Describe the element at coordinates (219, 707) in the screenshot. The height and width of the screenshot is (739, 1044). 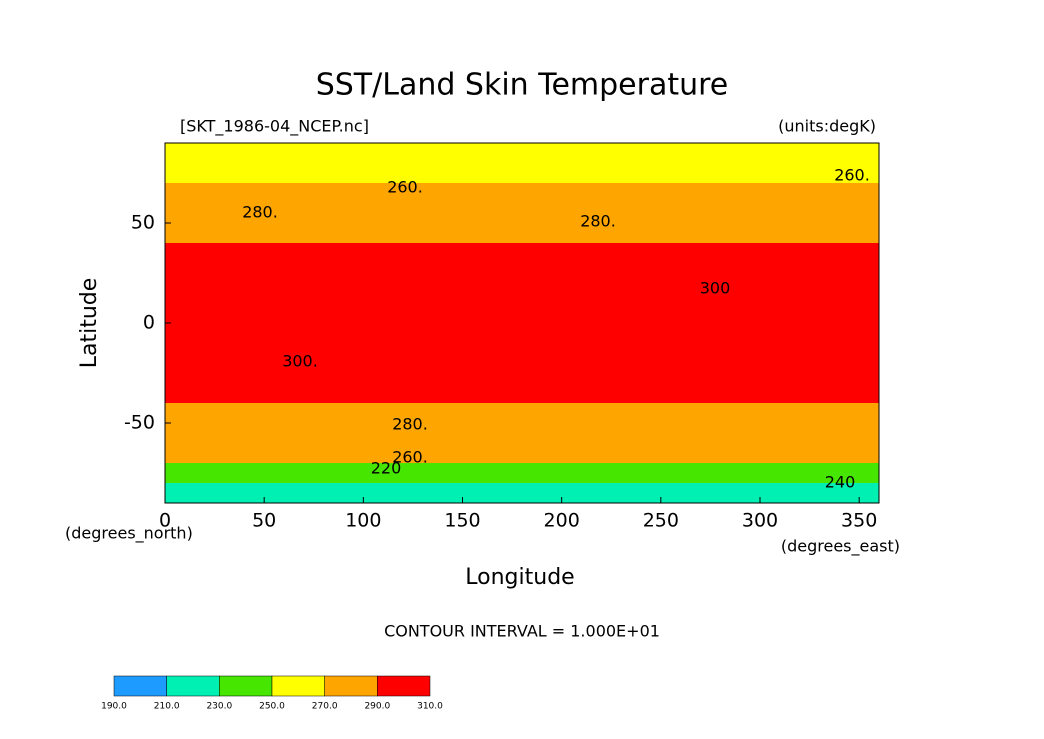
I see `colorbar-label: 230.0` at that location.